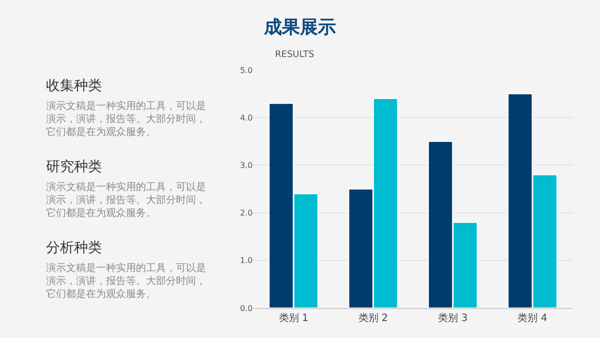  Describe the element at coordinates (246, 117) in the screenshot. I see `y-tick-label: 4.0` at that location.